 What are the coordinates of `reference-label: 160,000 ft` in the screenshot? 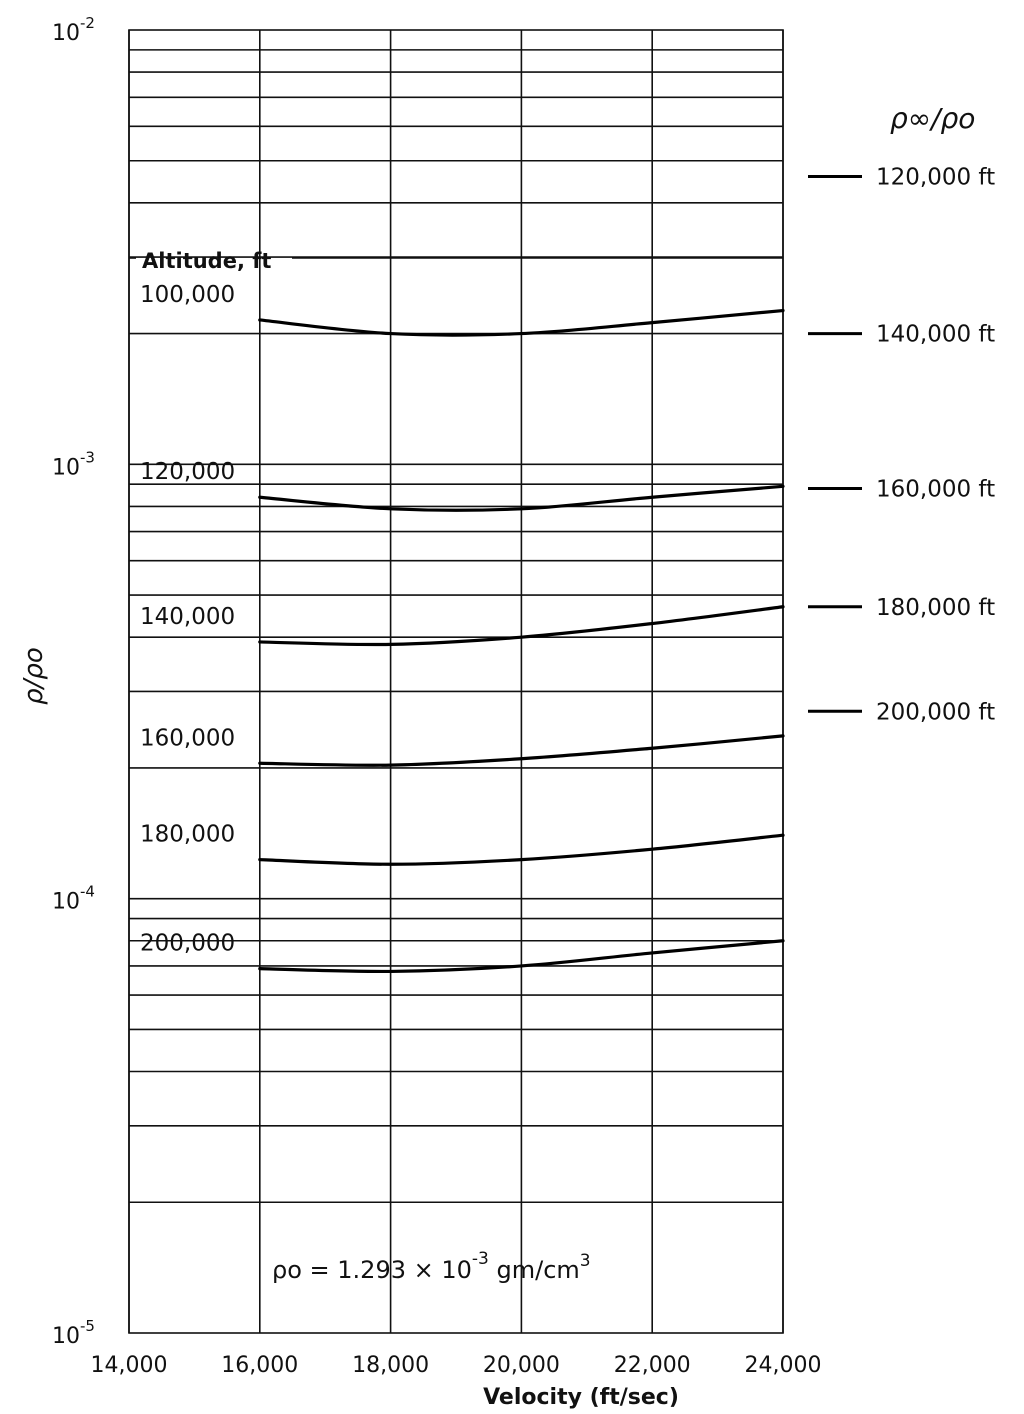 It's located at (935, 489).